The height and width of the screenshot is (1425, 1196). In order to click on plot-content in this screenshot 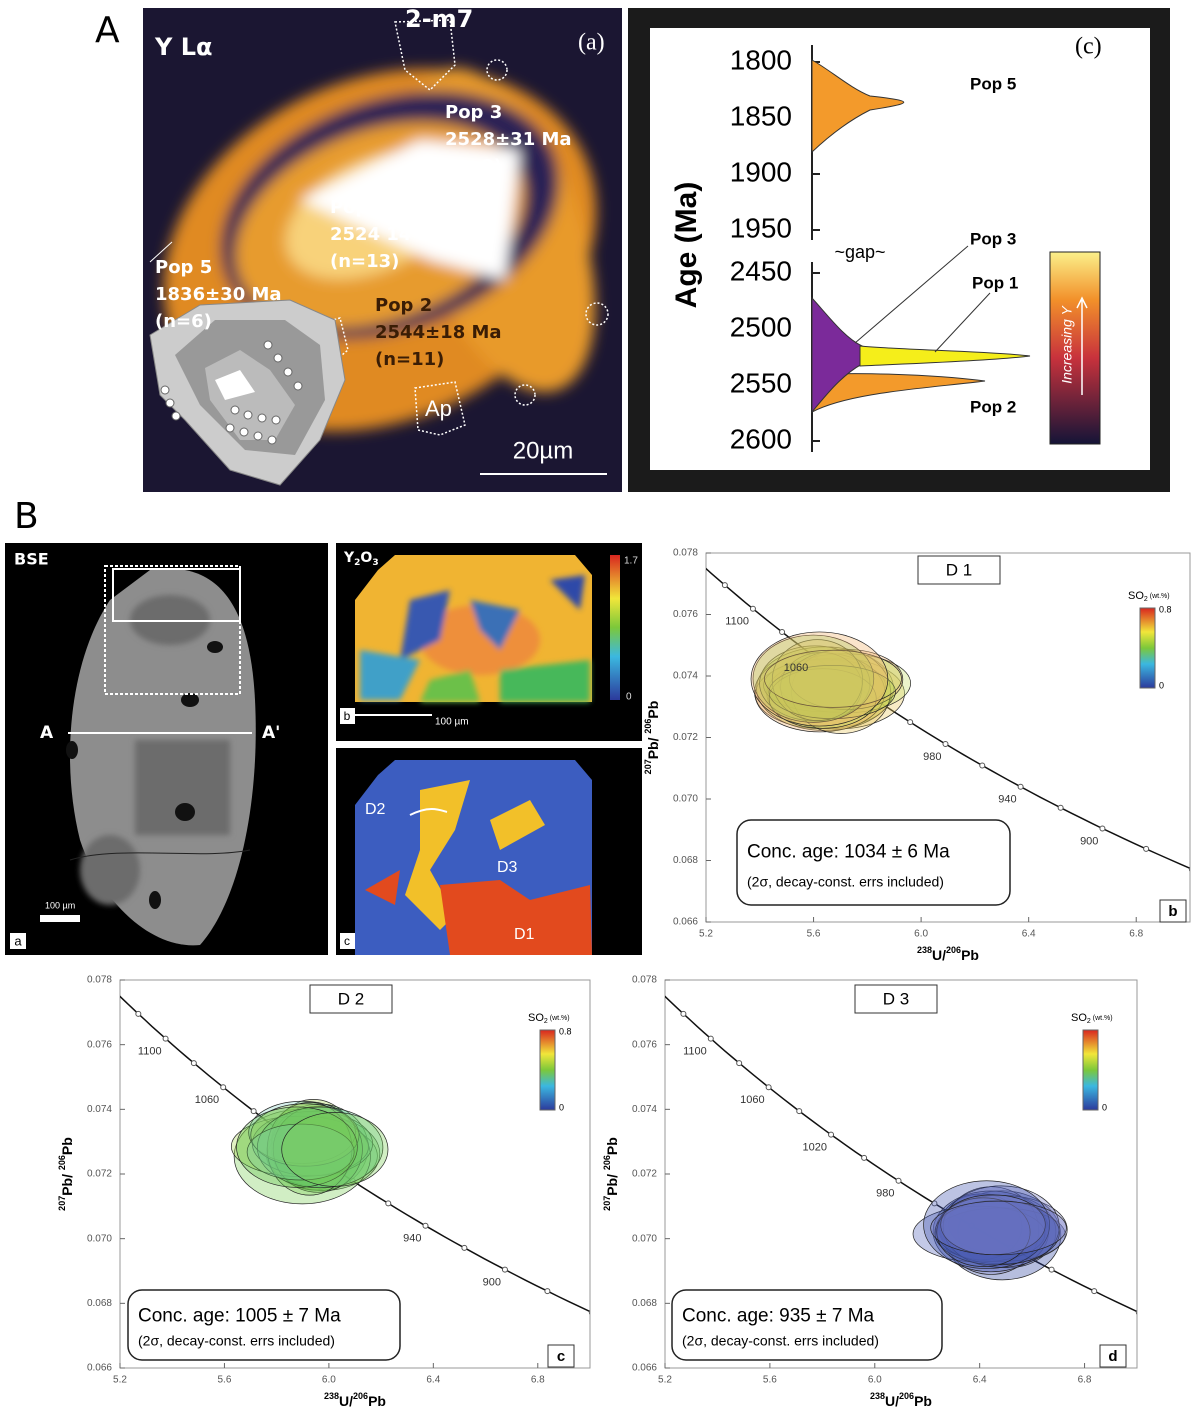, I will do `click(355, 1155)`.